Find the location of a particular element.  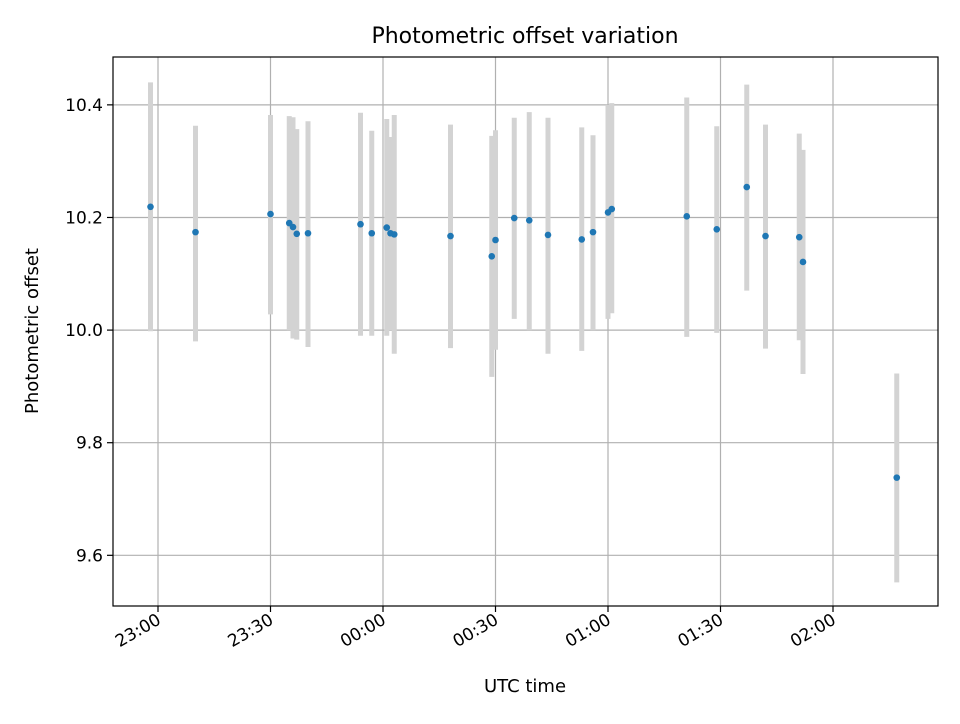

y-axis-ticks: 9.6 9.8 10.0 10.2 10.4 is located at coordinates (89, 331).